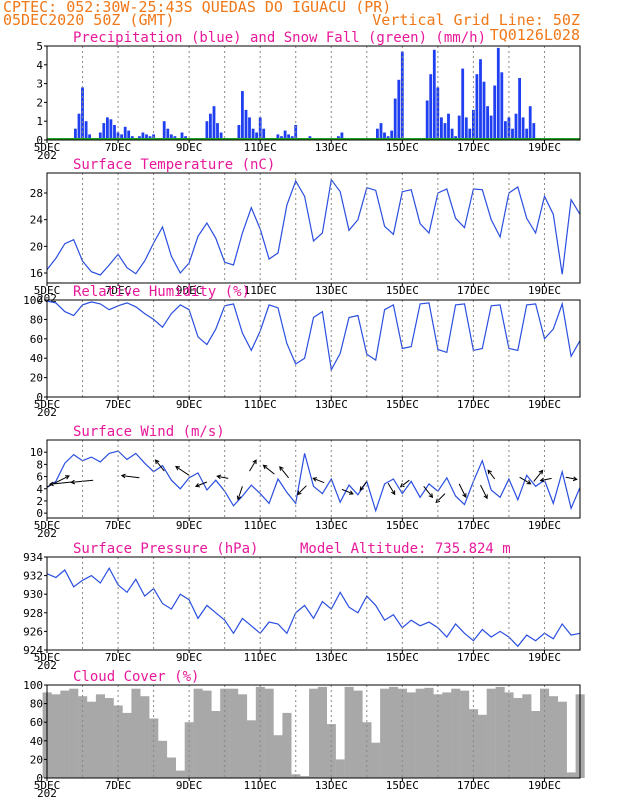  Describe the element at coordinates (39, 84) in the screenshot. I see `y-tick-label: 3` at that location.